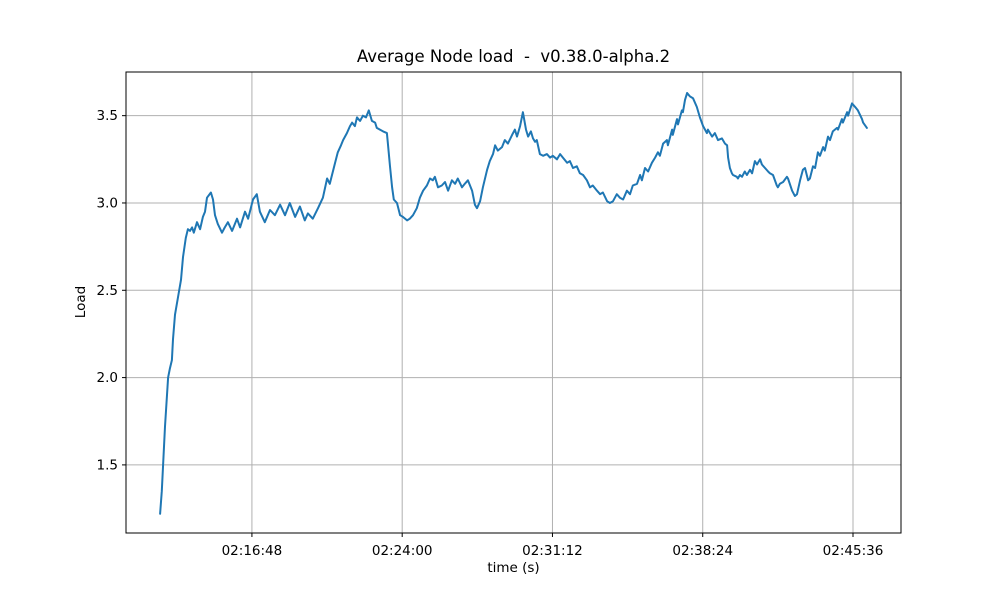  What do you see at coordinates (81, 302) in the screenshot?
I see `y-axis-label: Load` at bounding box center [81, 302].